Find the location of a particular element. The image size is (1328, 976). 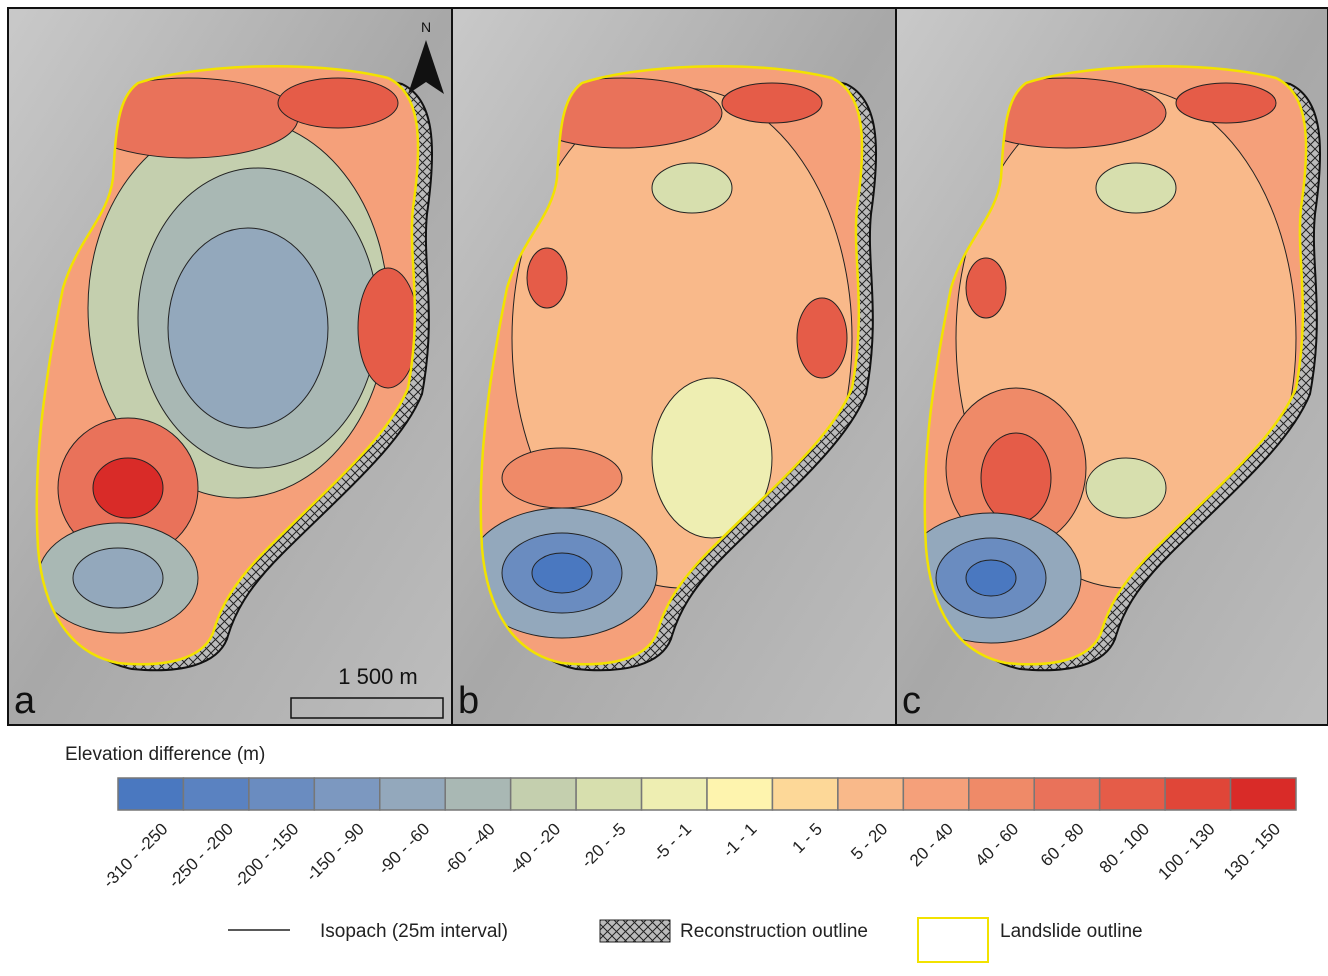

legend-class-label: 130 - 150 is located at coordinates (1252, 851).